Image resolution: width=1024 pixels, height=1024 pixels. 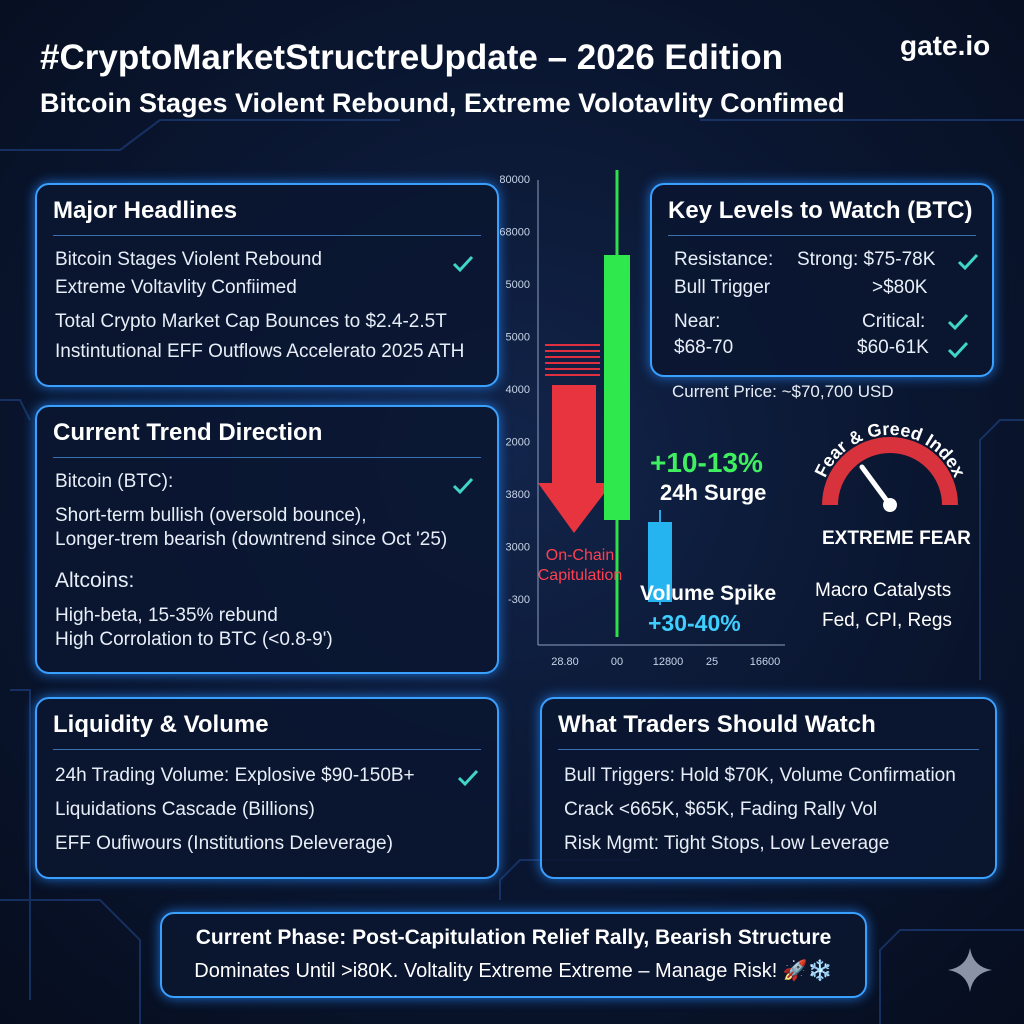 What do you see at coordinates (900, 287) in the screenshot?
I see `level-value: >$80K` at bounding box center [900, 287].